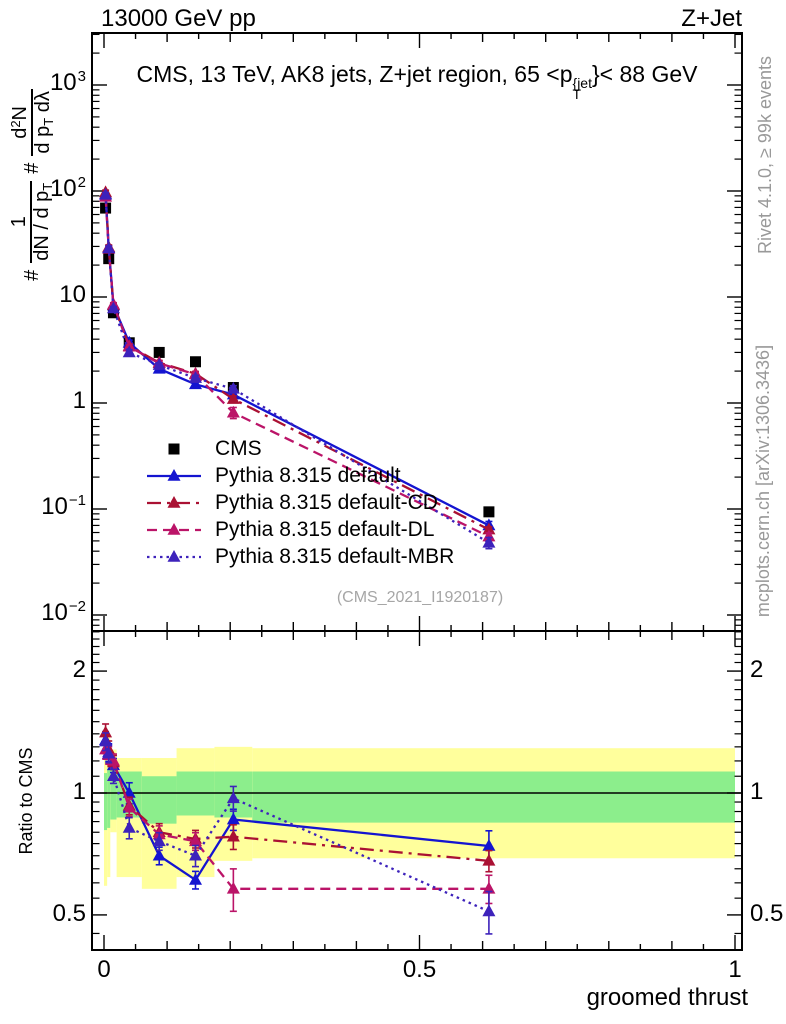 This screenshot has width=786, height=1024. Describe the element at coordinates (765, 155) in the screenshot. I see `rivet-version-note: Rivet 4.1.0, ≥ 99k events` at that location.